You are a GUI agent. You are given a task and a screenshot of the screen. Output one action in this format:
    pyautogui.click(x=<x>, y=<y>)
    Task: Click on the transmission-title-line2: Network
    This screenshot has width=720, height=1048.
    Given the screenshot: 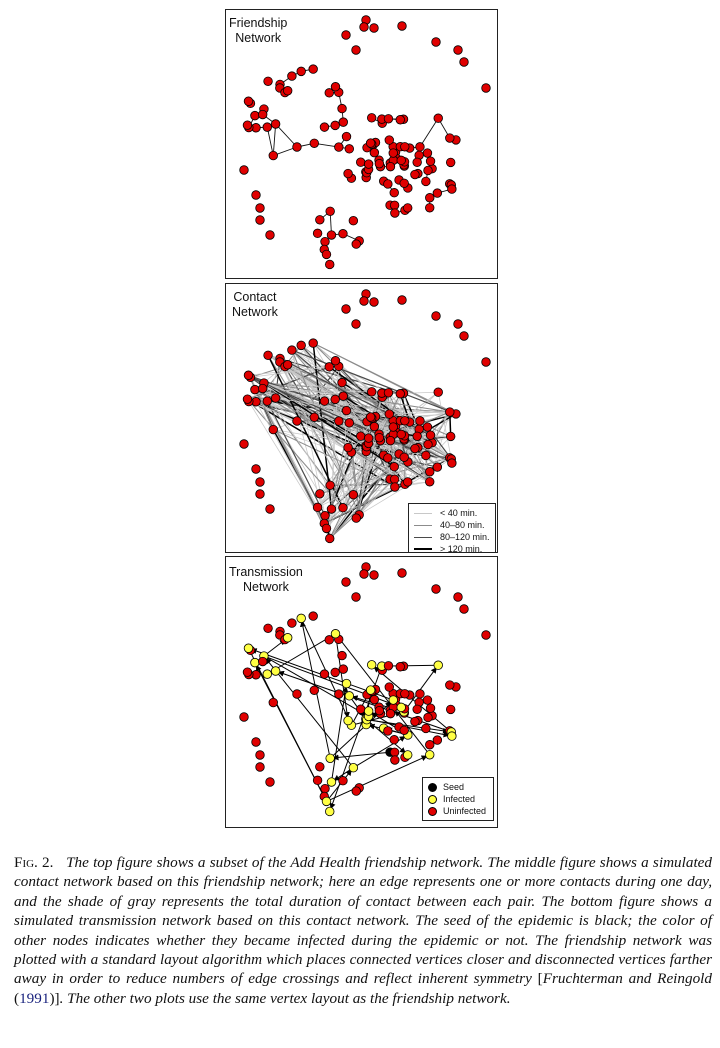 What is the action you would take?
    pyautogui.click(x=266, y=587)
    